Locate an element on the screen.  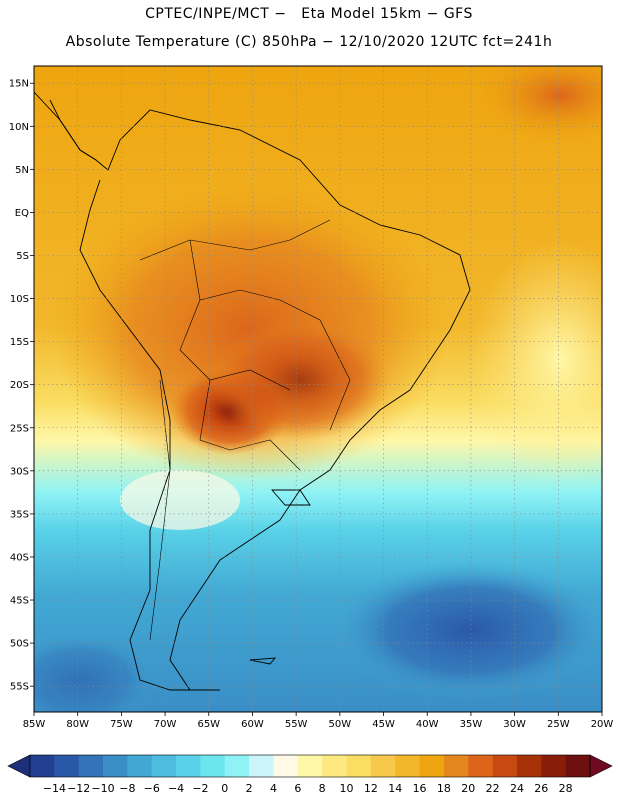
lat-tick-label: 50S is located at coordinates (19, 644).